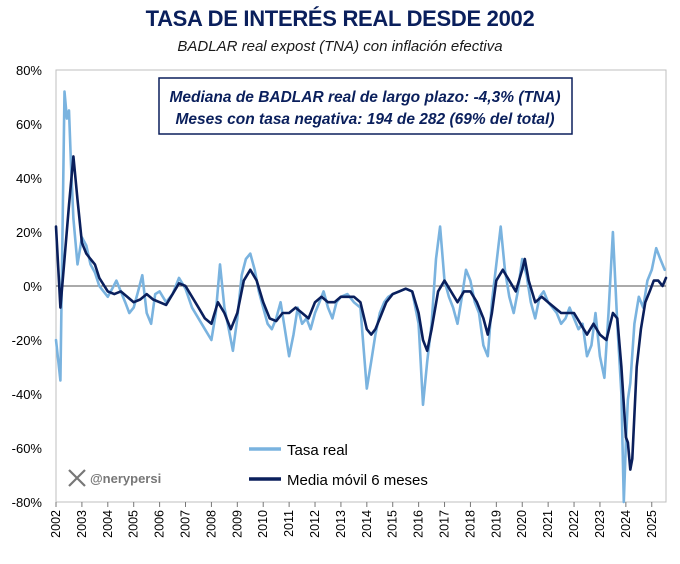  Describe the element at coordinates (548, 524) in the screenshot. I see `x-tick-label: 2021` at that location.